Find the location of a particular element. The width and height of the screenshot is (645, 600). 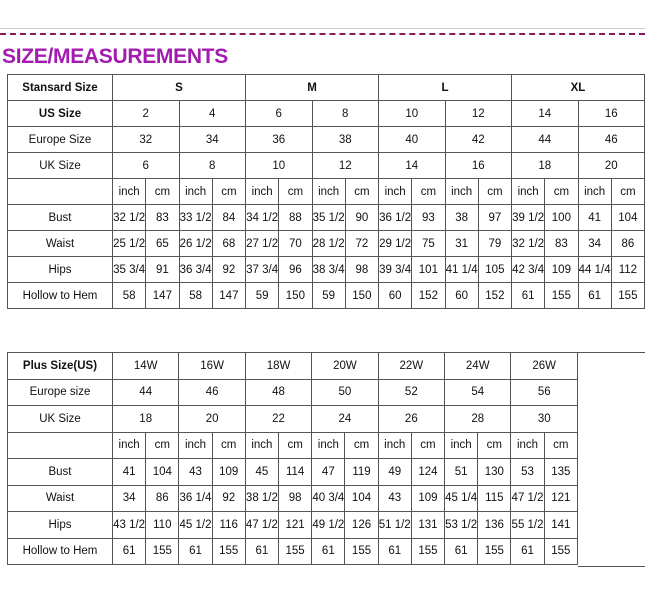

table-cell: 105 is located at coordinates (495, 269).